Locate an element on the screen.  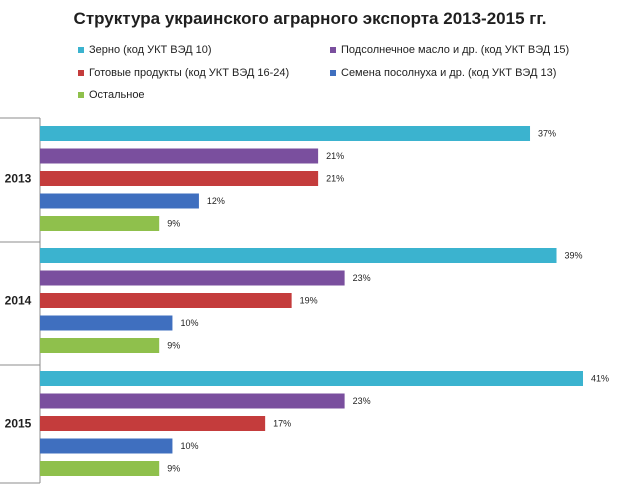
data-label-2015-series-1: 23% is located at coordinates (362, 401).